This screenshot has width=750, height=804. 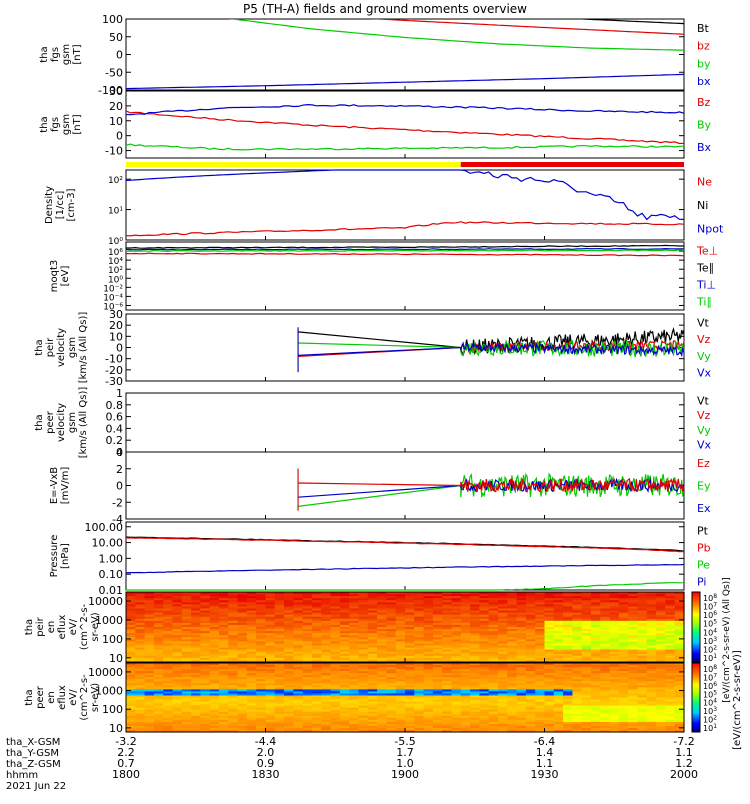 I want to click on x-tick-label: 0.7, so click(x=126, y=763).